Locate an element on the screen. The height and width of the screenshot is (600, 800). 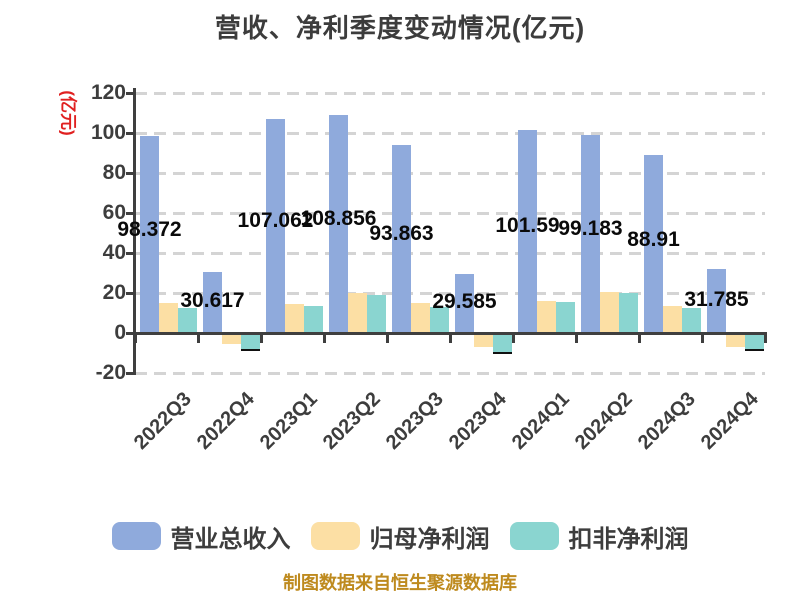
y-axis-line is located at coordinates (134, 231).